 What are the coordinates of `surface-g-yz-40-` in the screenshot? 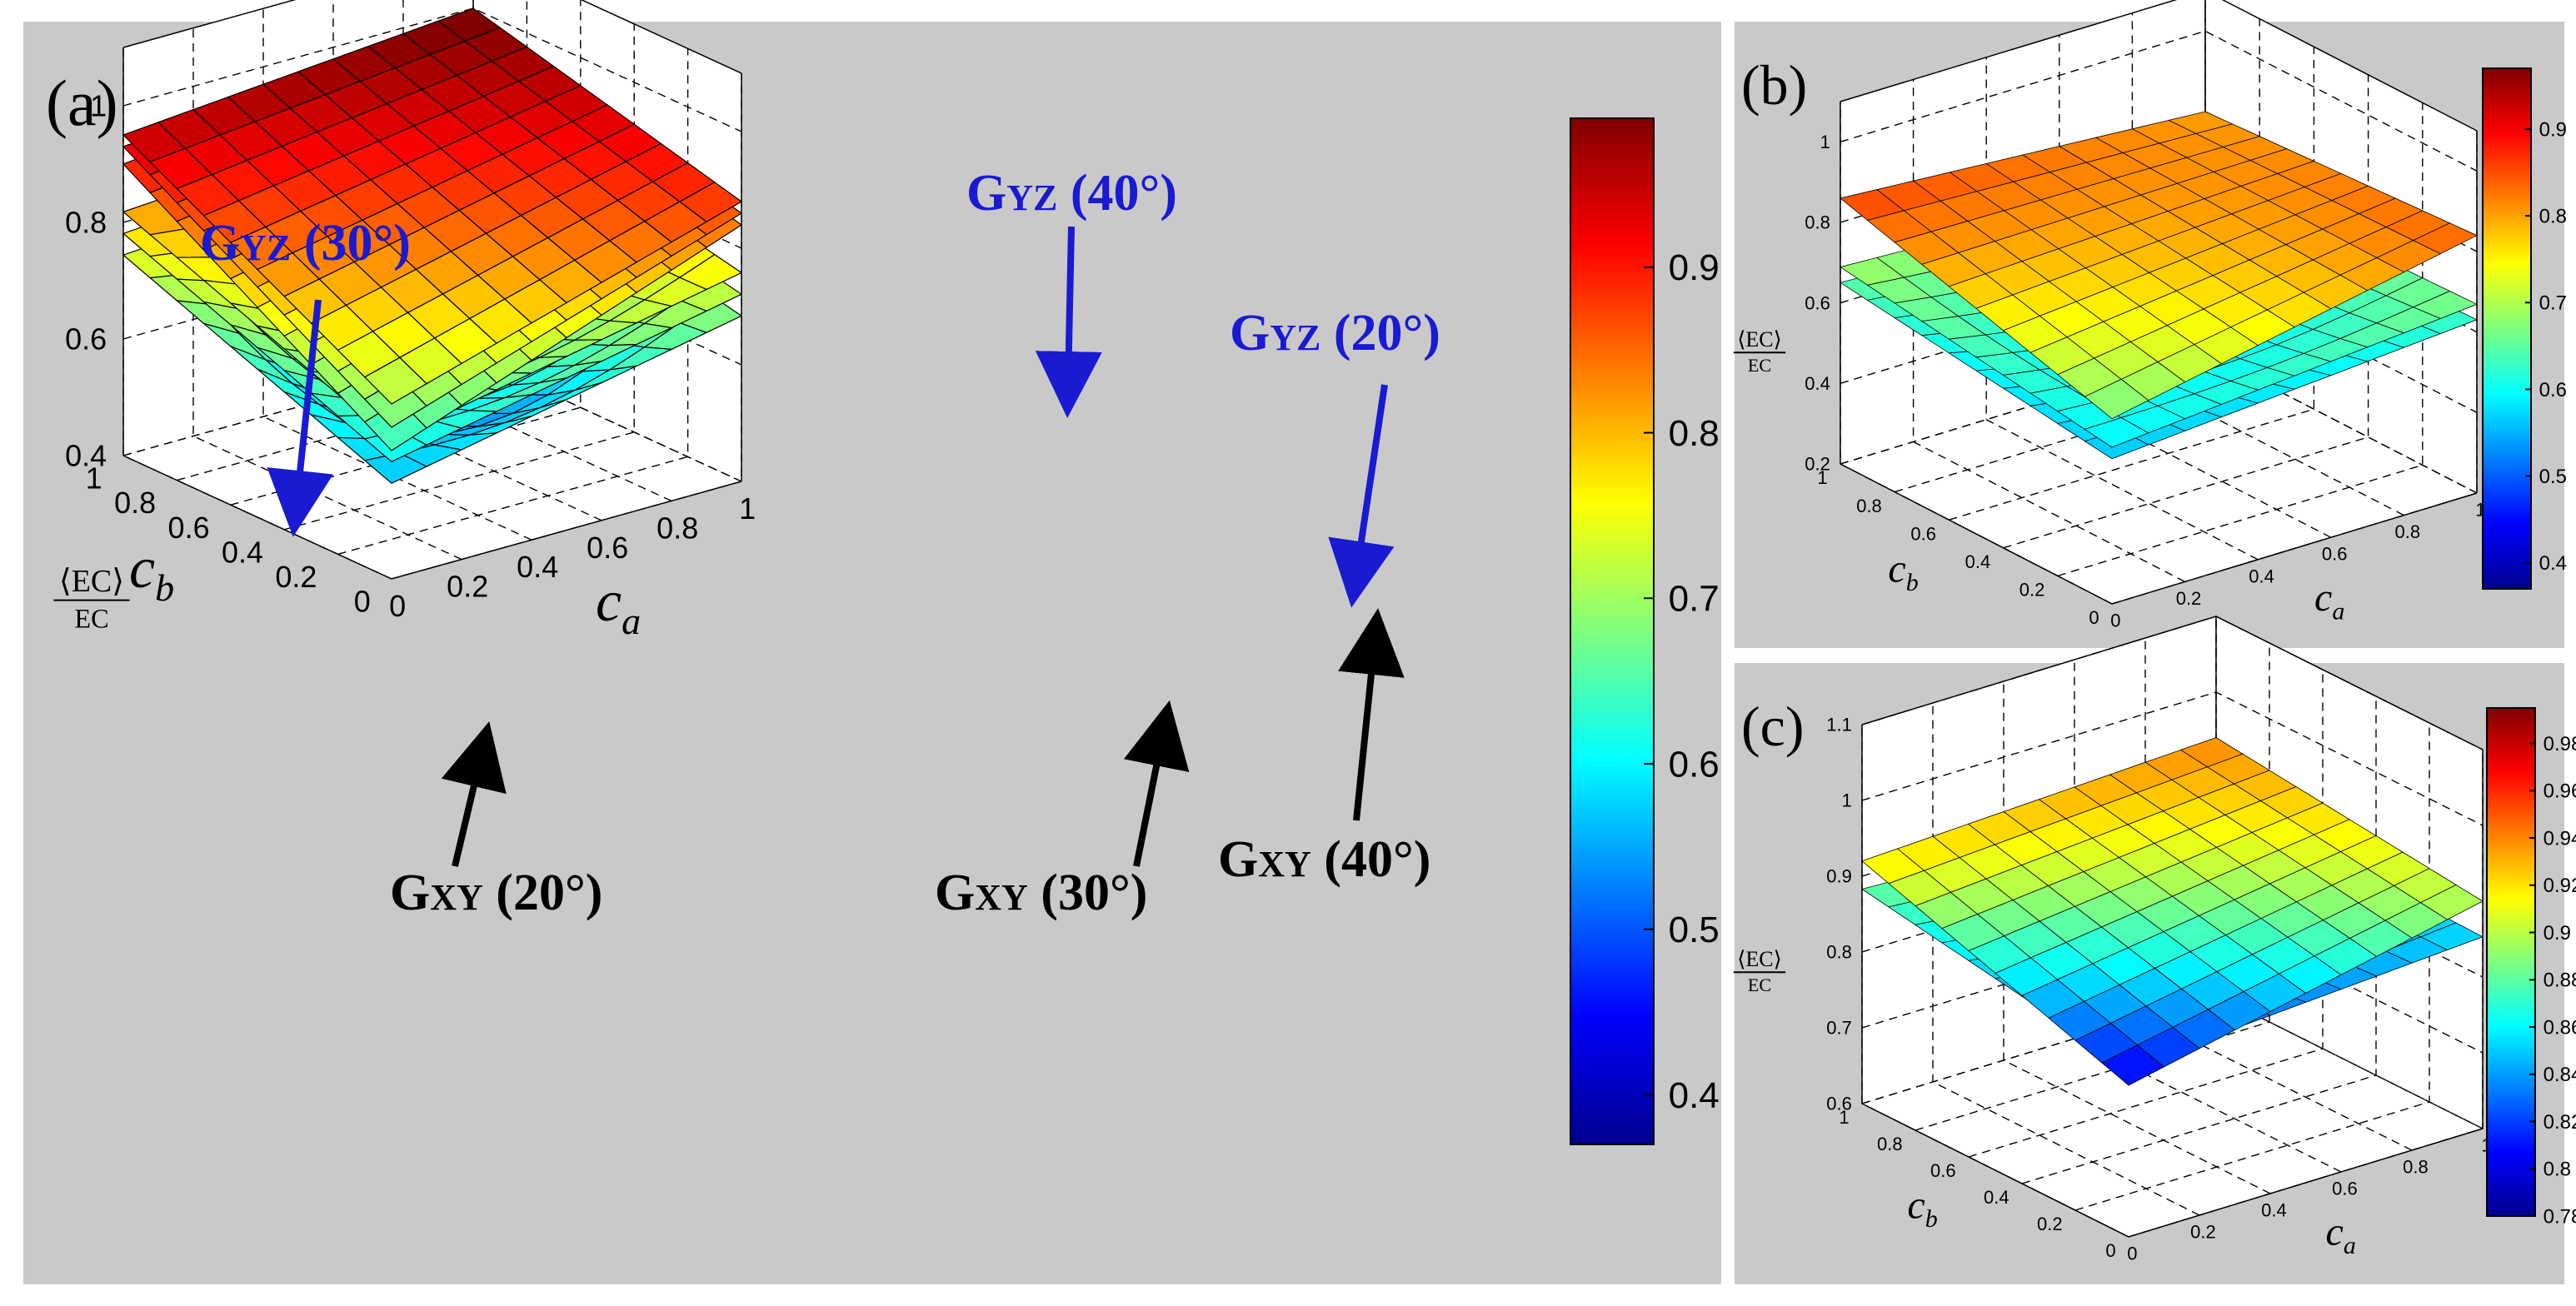 It's located at (432, 206).